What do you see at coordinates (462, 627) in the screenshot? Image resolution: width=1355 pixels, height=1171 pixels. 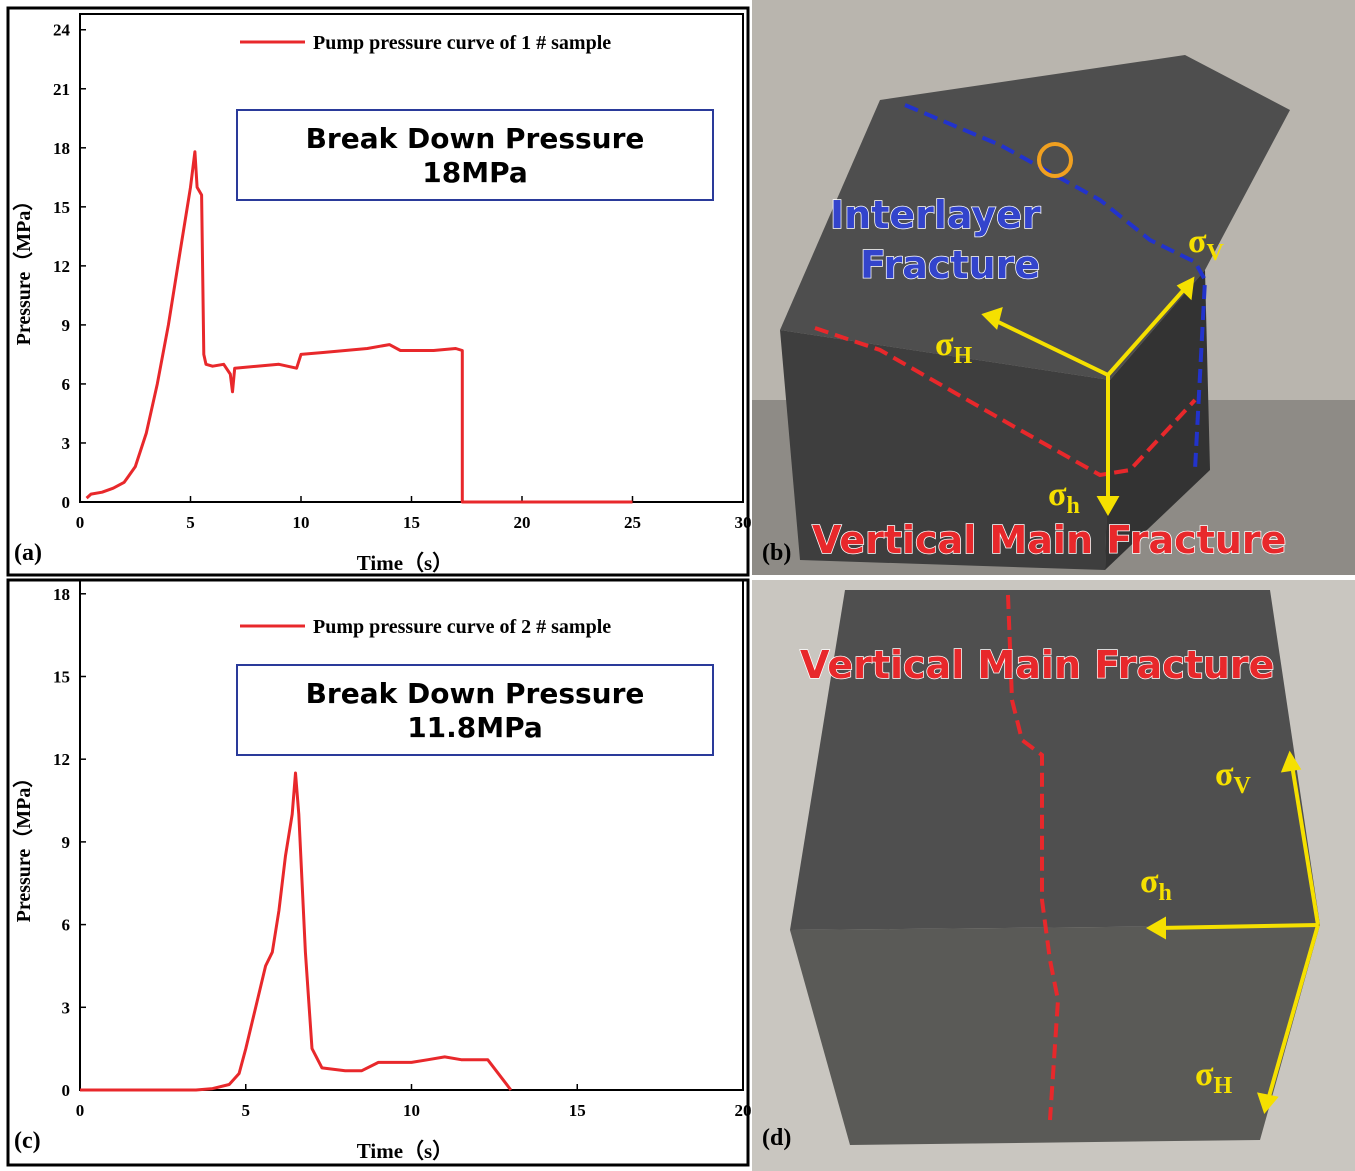 I see `legend-label: Pump pressure curve of 2 # sample` at bounding box center [462, 627].